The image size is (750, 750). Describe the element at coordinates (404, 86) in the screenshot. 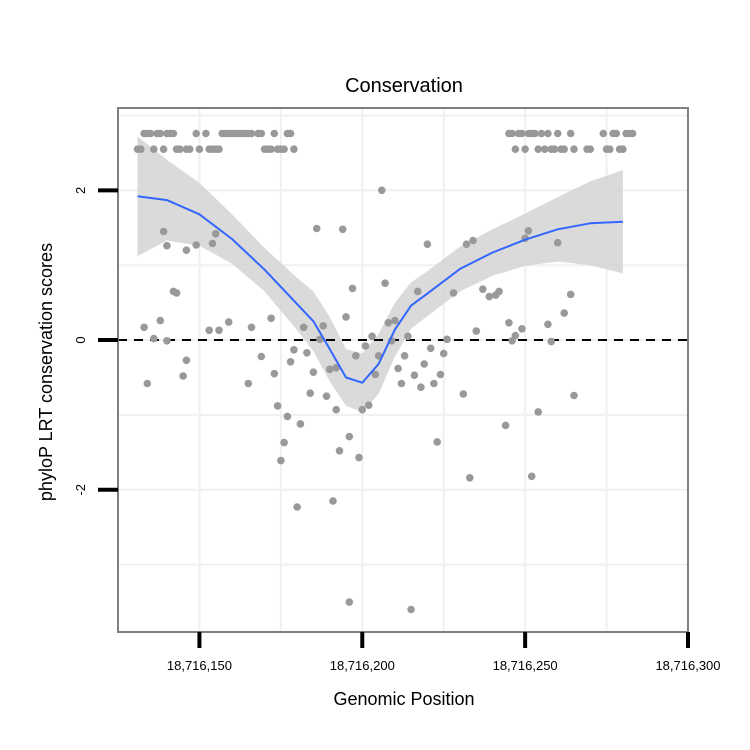

I see `chart-title: Conservation` at that location.